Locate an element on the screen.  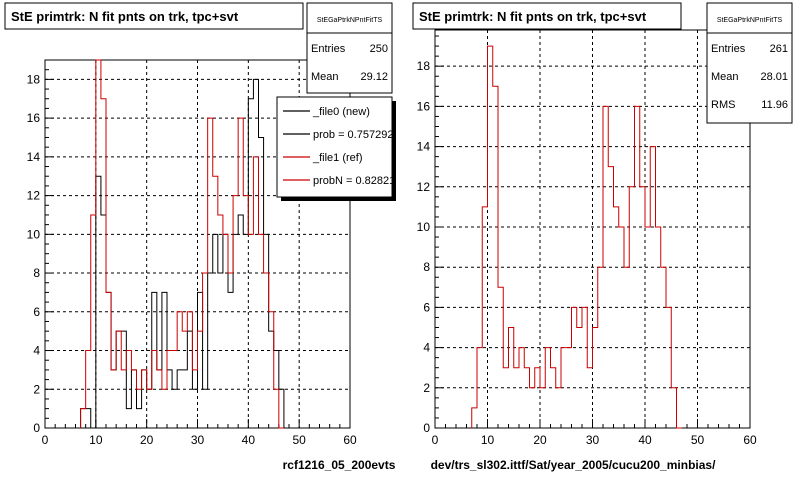
legend-label: _file0 (new) is located at coordinates (341, 112).